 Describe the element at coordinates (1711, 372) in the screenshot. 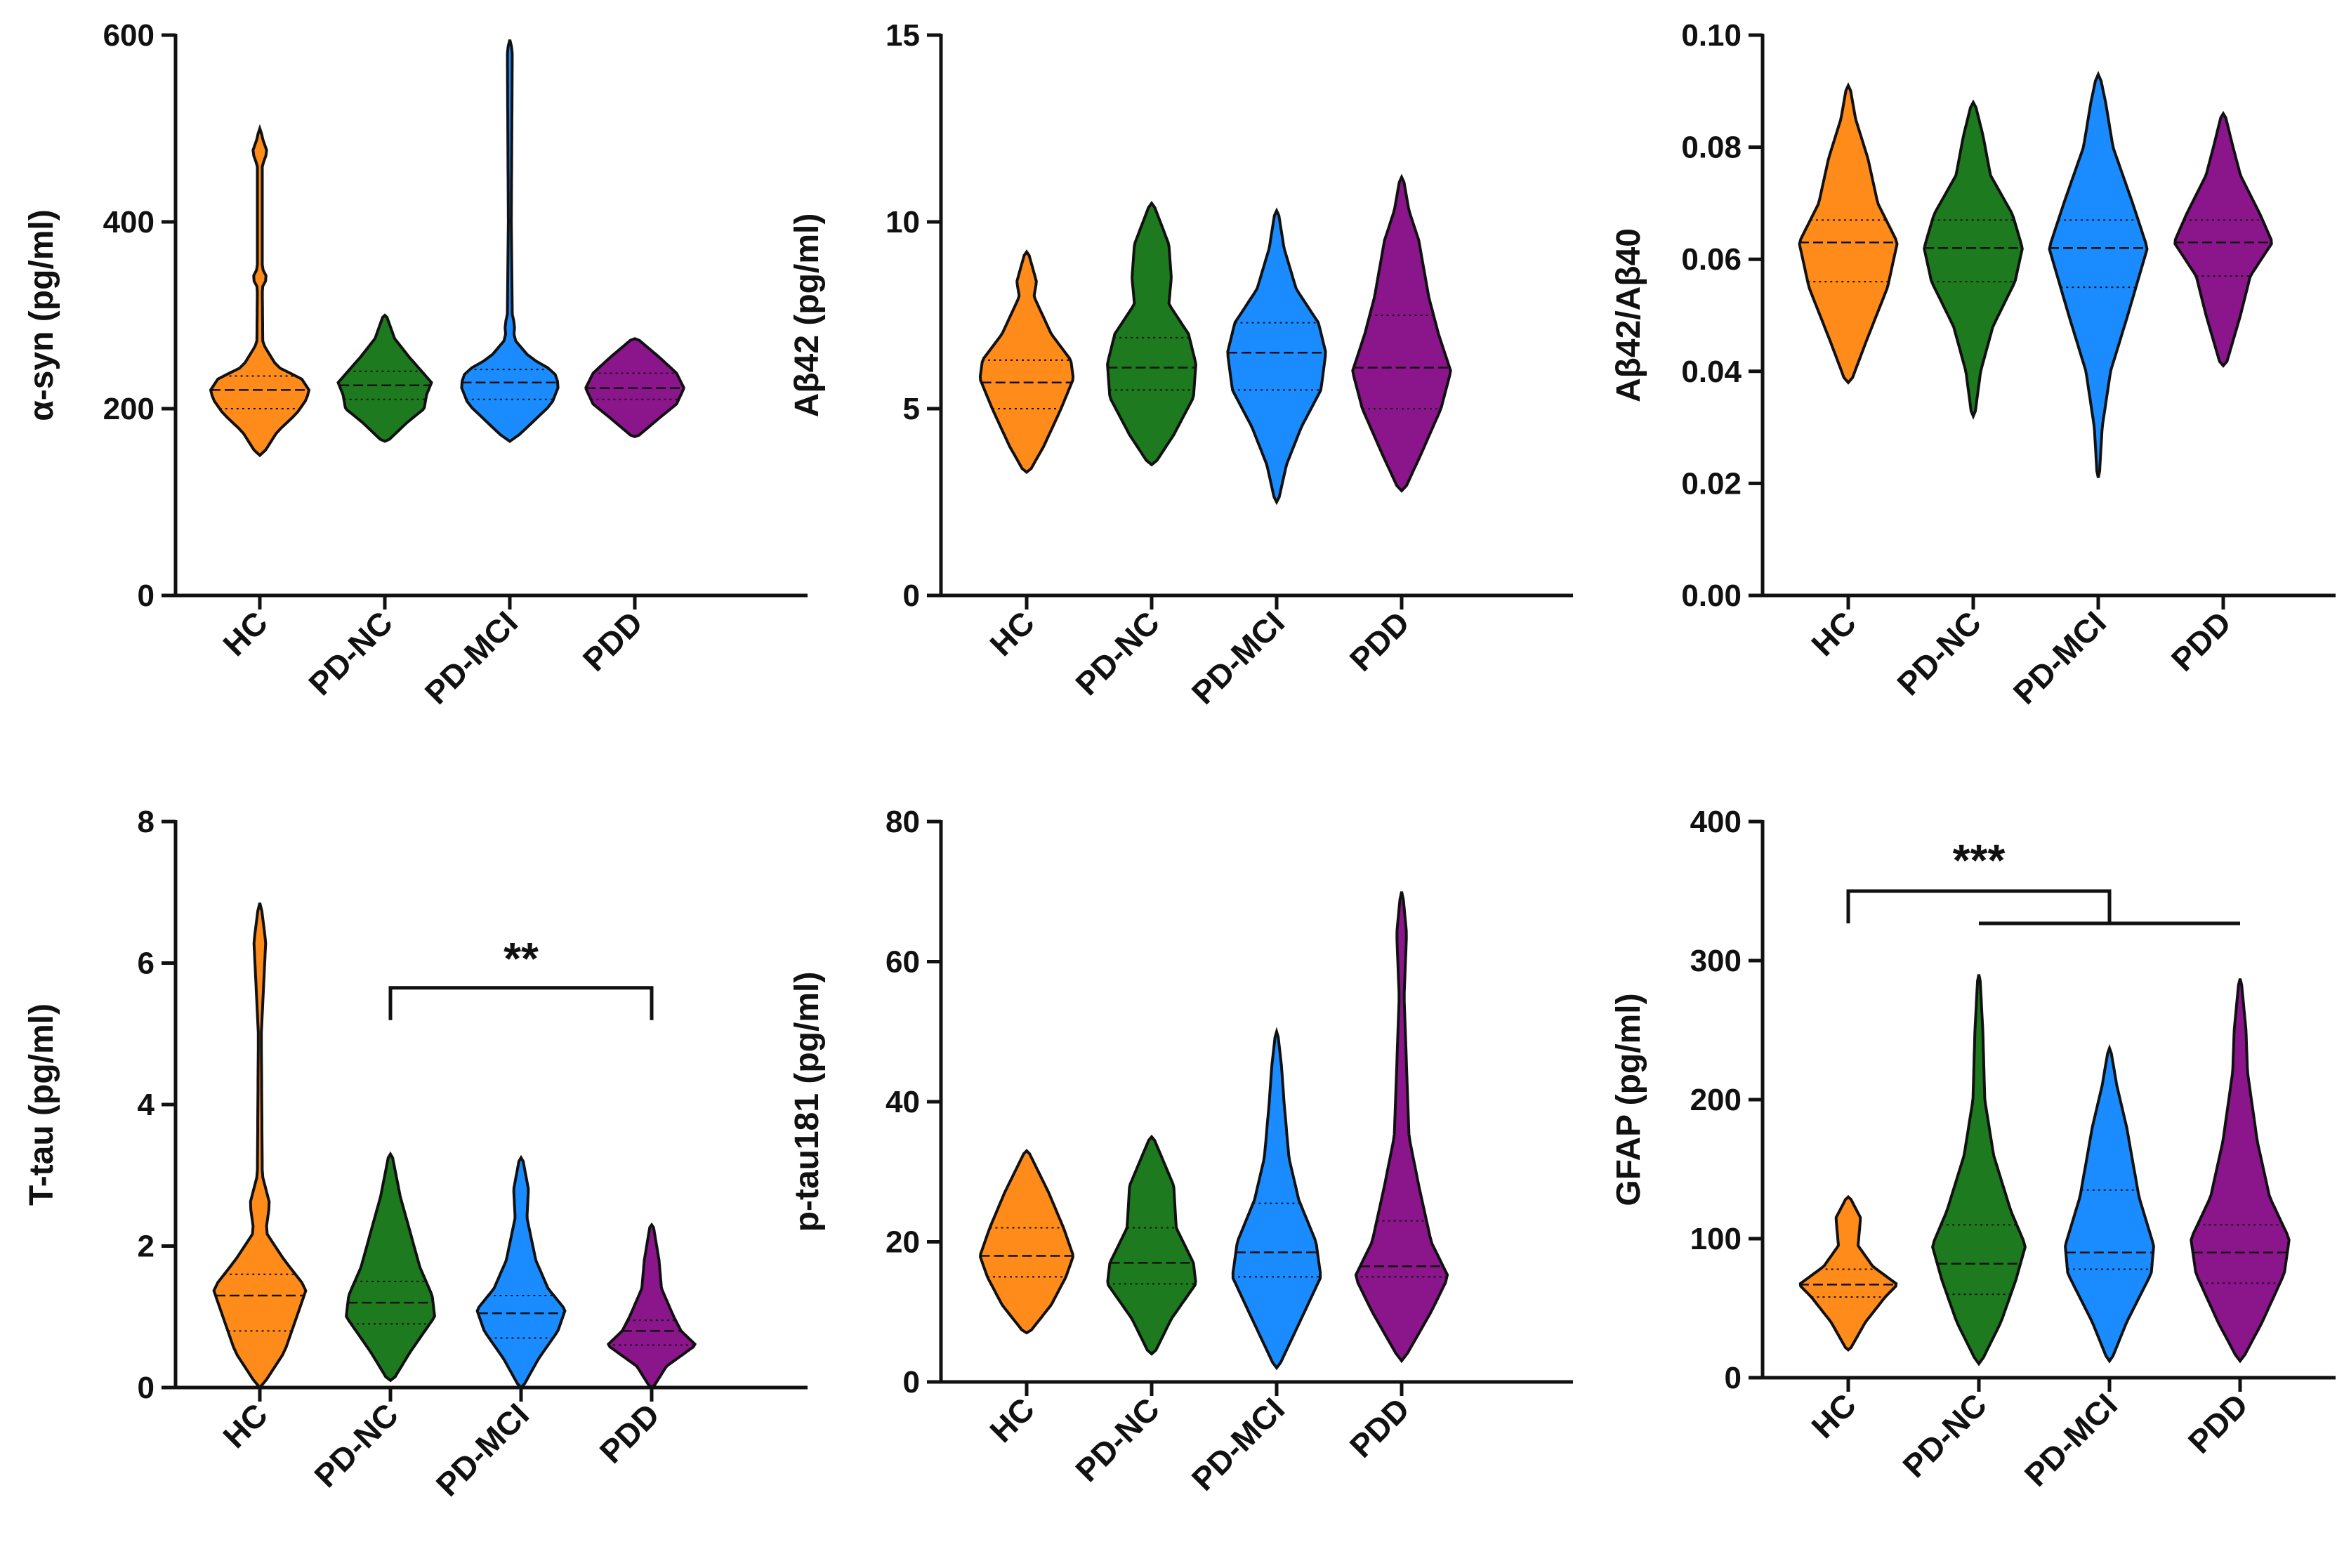

I see `y-tick-label: 0.04` at that location.